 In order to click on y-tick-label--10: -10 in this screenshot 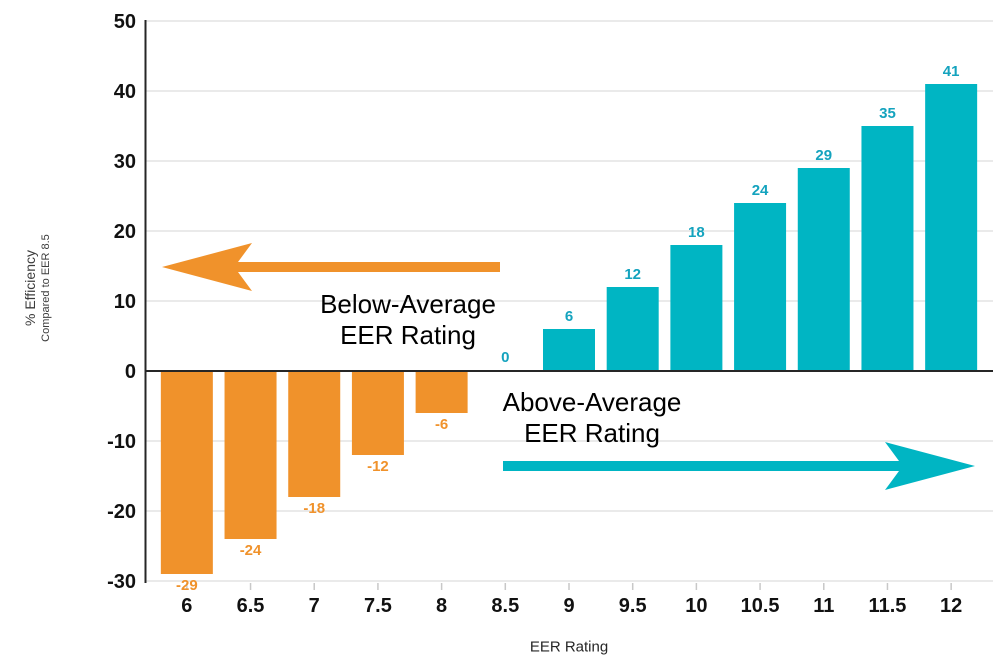, I will do `click(121, 442)`.